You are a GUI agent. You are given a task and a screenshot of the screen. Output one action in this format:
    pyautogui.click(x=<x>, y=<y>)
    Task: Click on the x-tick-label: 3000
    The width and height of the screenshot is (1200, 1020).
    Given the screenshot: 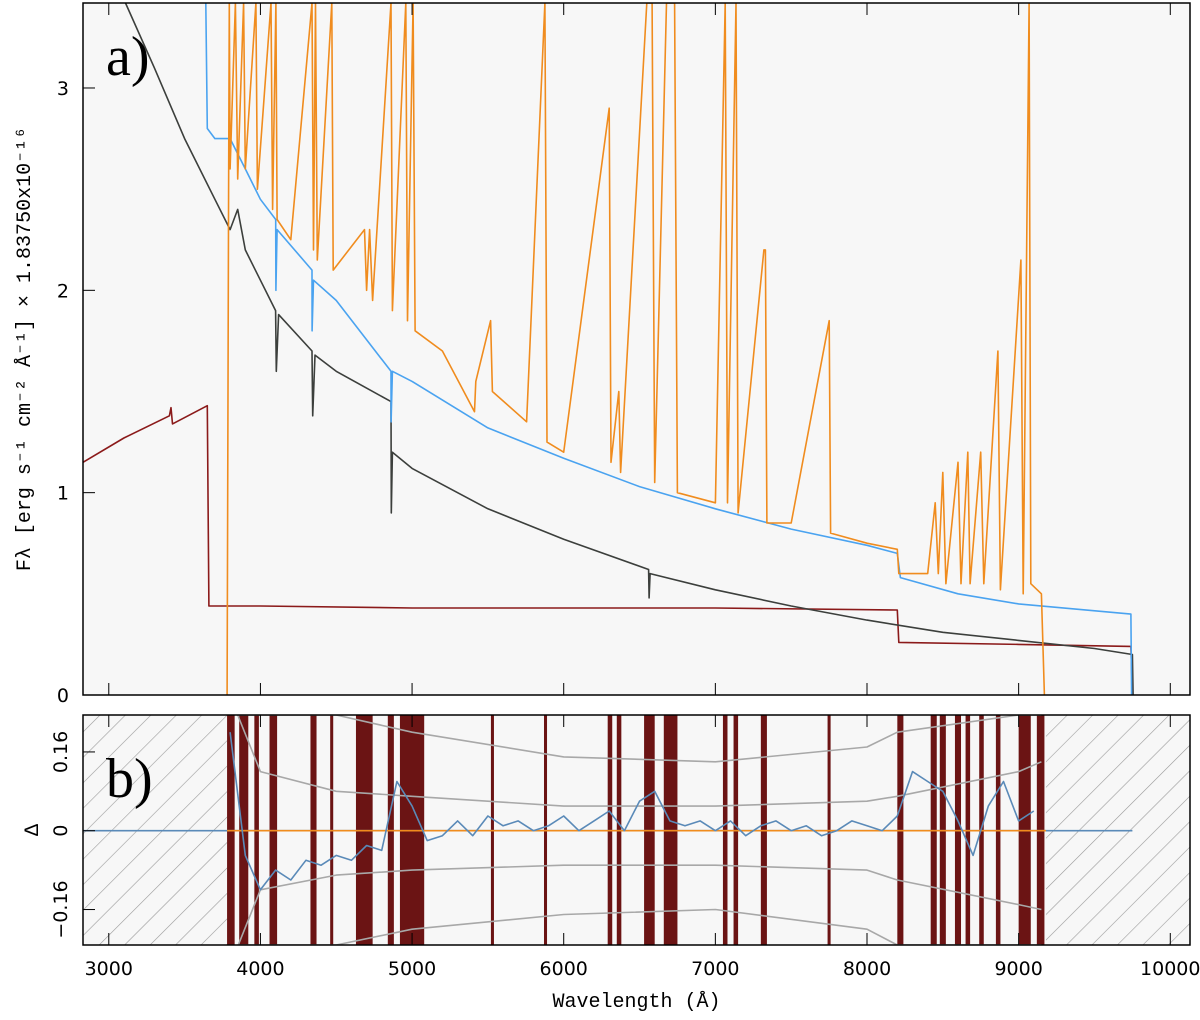 What is the action you would take?
    pyautogui.click(x=109, y=969)
    